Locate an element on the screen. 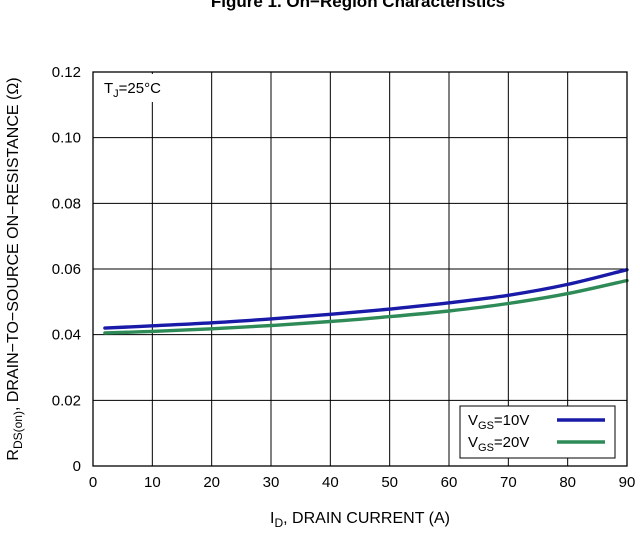 The image size is (640, 533). y-tick-label: 0 is located at coordinates (77, 466).